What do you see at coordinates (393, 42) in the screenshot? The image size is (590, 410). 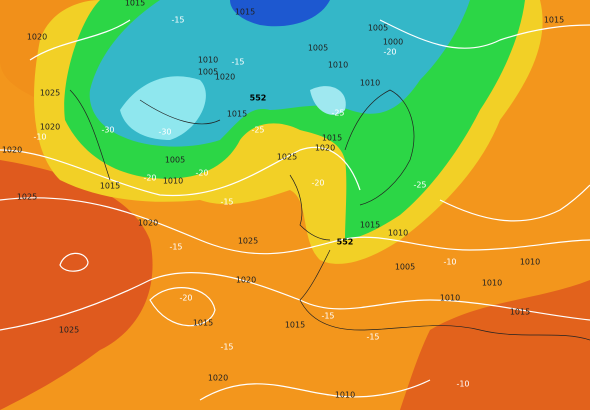 I see `isobar-label: 1000` at bounding box center [393, 42].